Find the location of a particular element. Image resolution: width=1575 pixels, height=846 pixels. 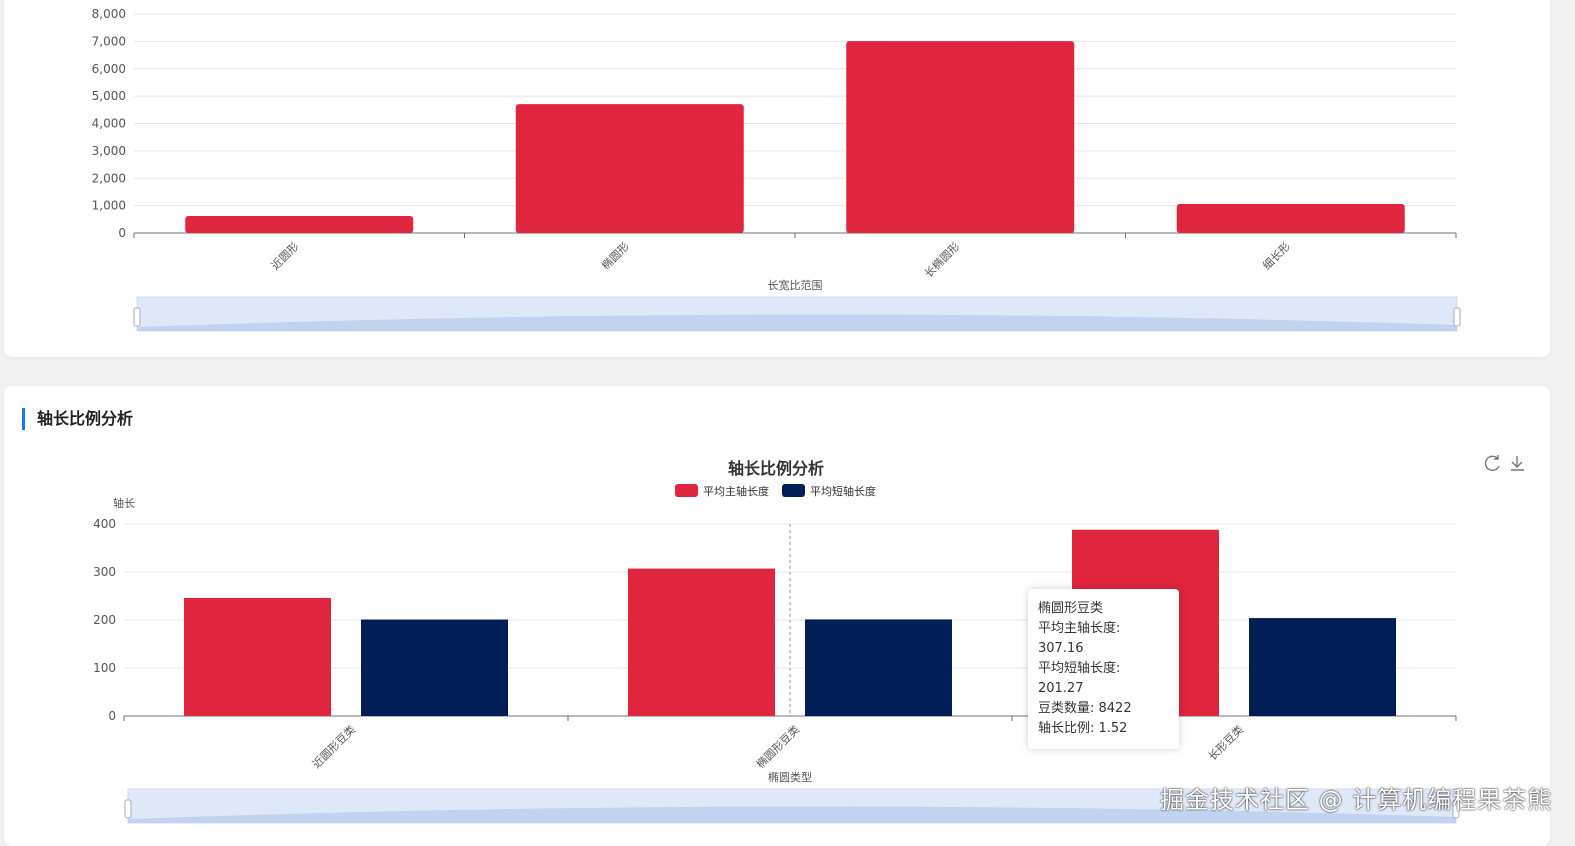

tooltip-line: 轴长比例: 1.52 is located at coordinates (1083, 728).